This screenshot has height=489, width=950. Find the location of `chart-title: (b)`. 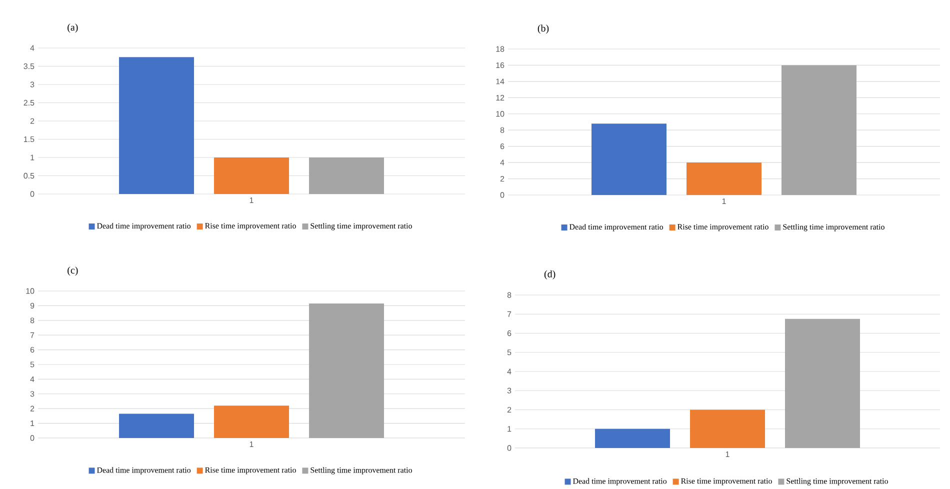

chart-title: (b) is located at coordinates (543, 29).